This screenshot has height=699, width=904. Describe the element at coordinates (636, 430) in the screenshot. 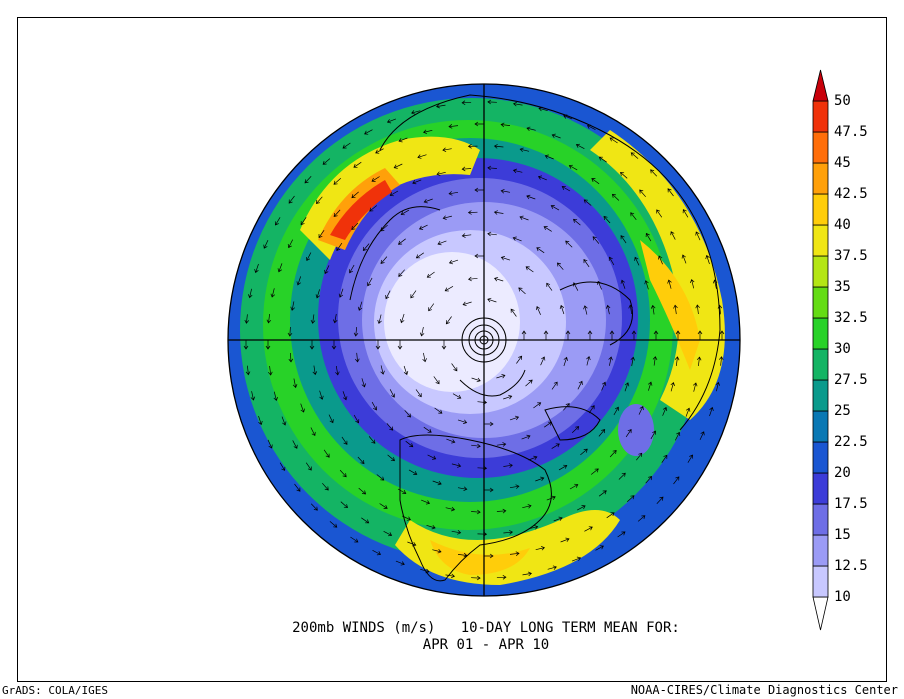

I see `atlantic-minimum` at that location.